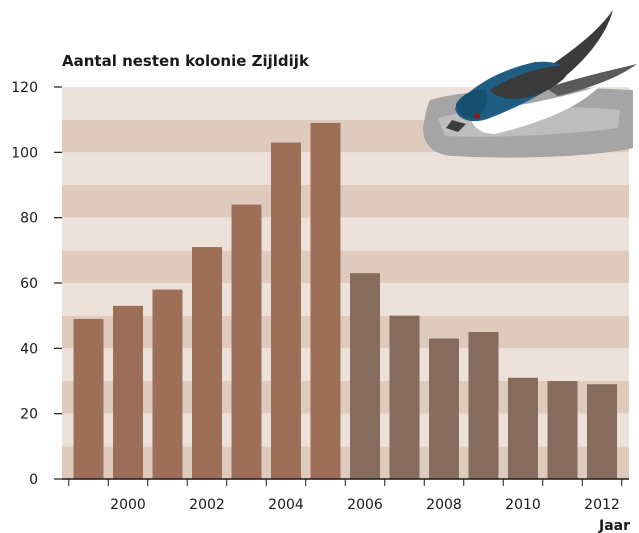  I want to click on y-tick-label: 100, so click(24, 153).